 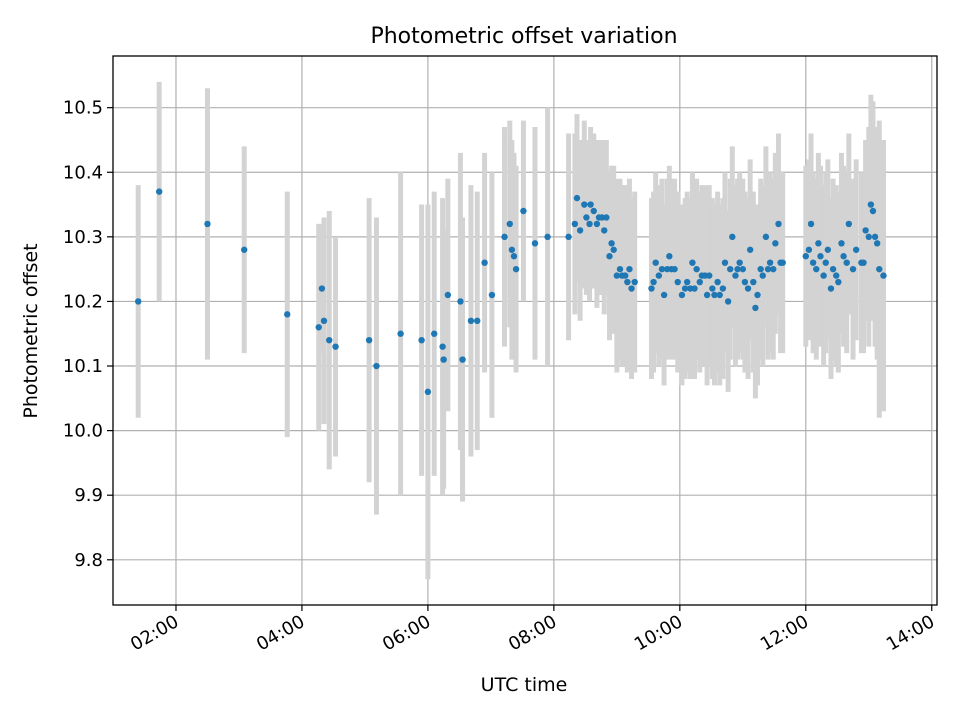 I want to click on y-tick-label: 10.4, so click(x=83, y=172).